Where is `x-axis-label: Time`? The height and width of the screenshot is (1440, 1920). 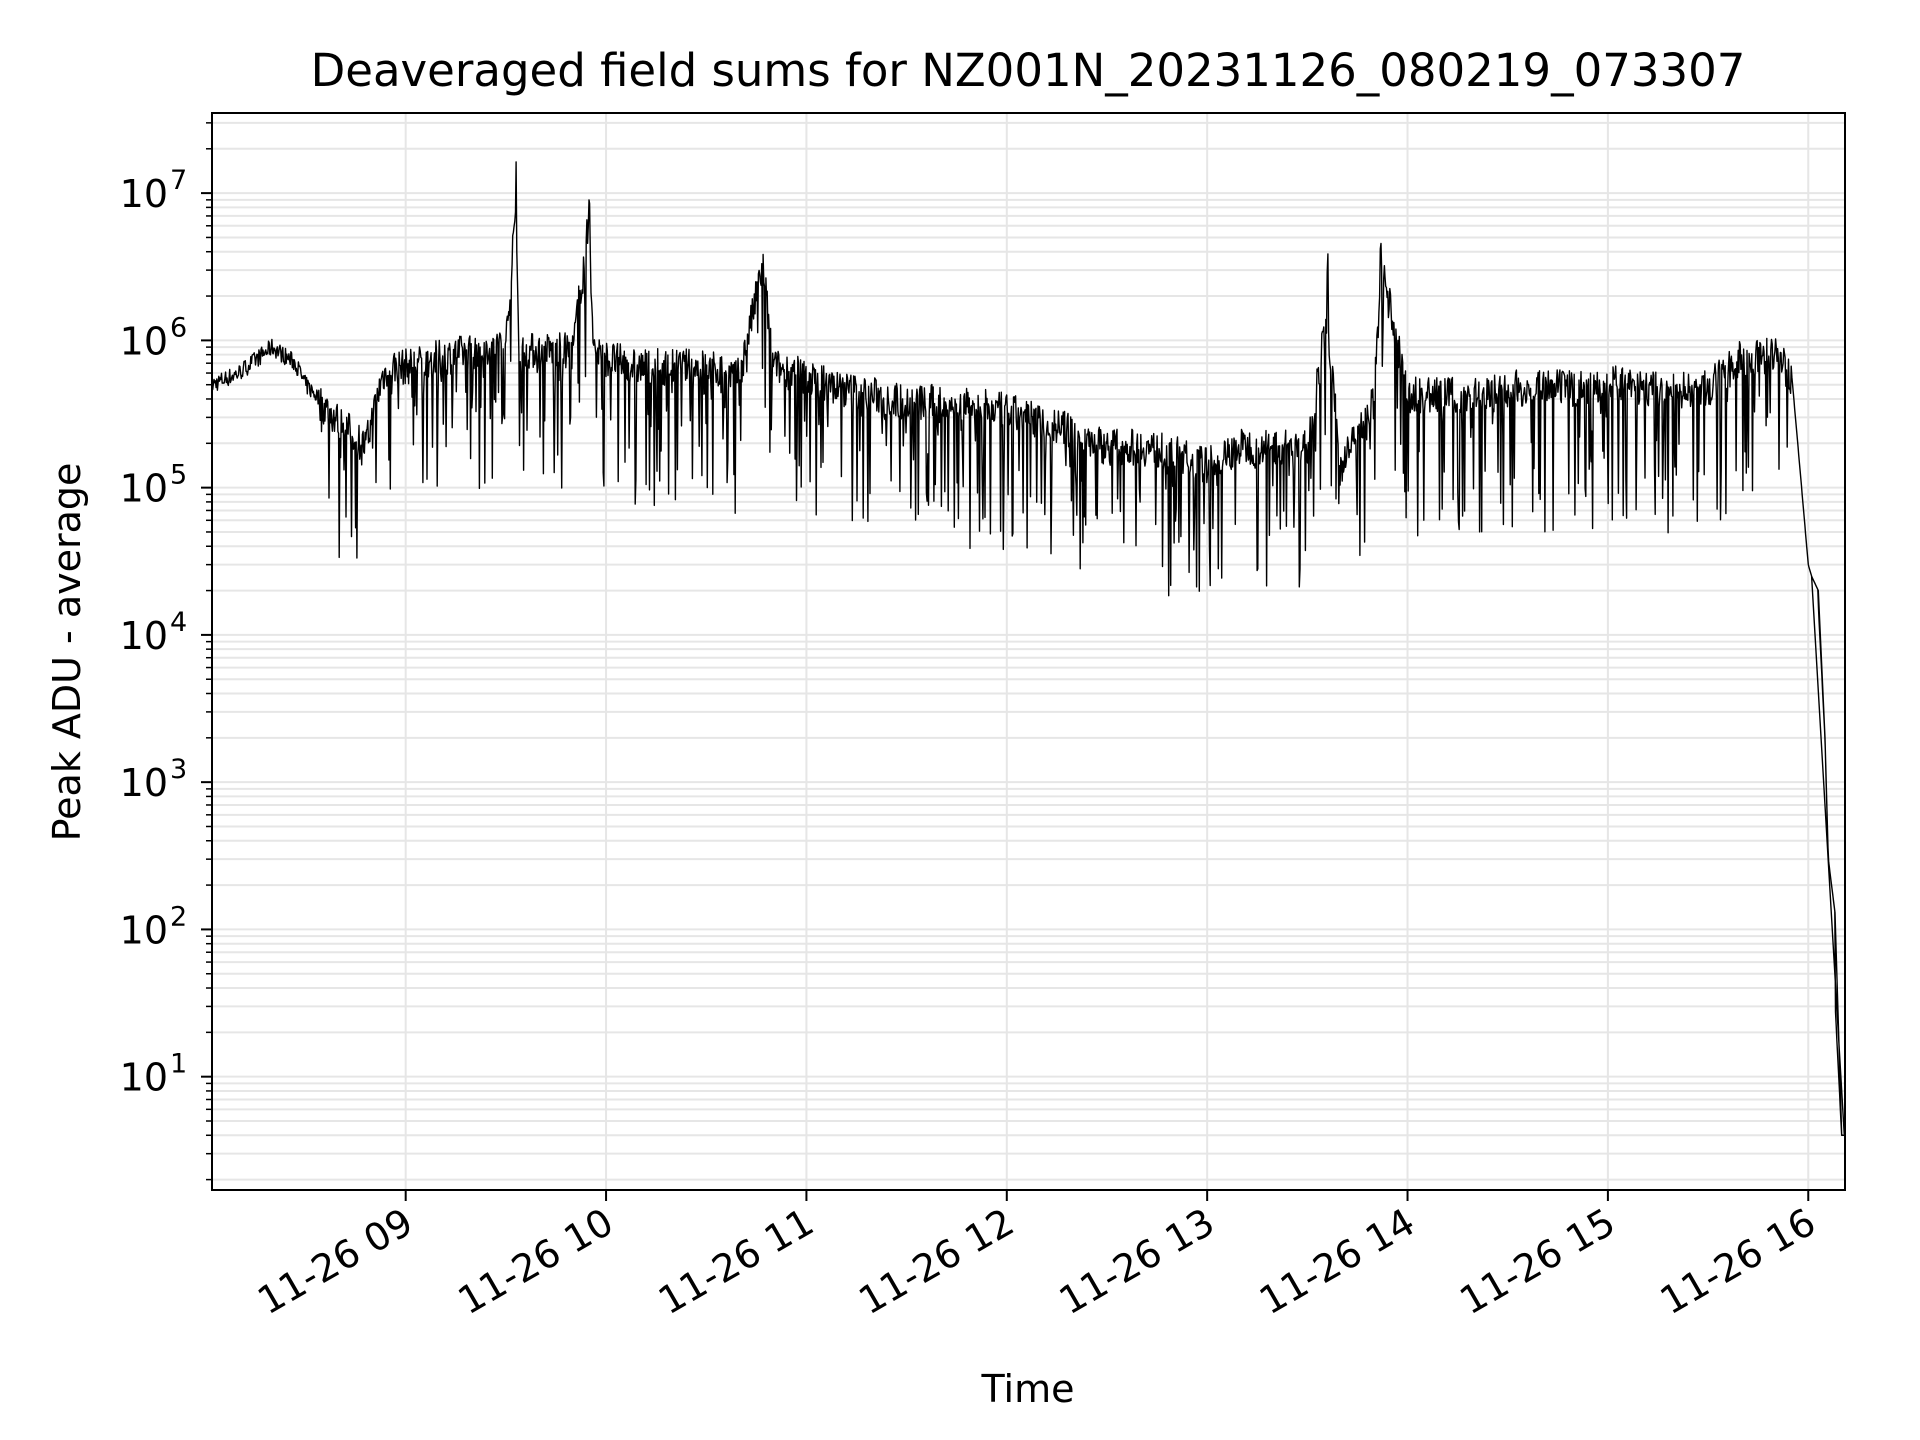 x-axis-label: Time is located at coordinates (1028, 1389).